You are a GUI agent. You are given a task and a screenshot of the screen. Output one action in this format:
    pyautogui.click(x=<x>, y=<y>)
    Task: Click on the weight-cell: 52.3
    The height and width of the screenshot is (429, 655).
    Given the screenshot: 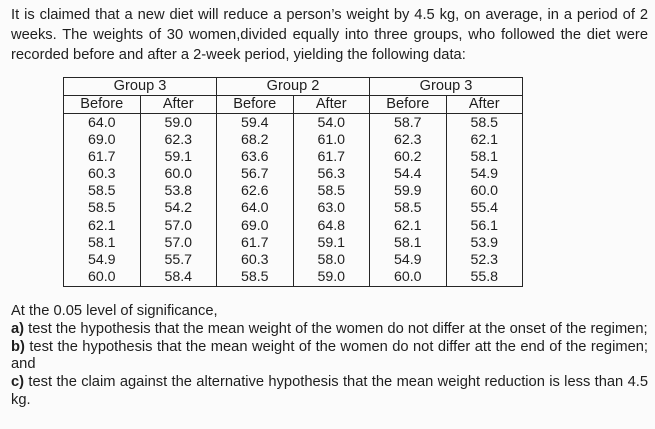 What is the action you would take?
    pyautogui.click(x=484, y=260)
    